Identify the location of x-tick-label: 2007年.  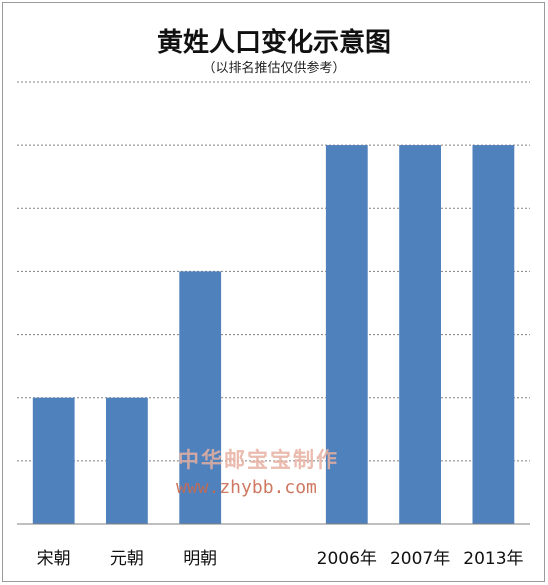
(420, 559).